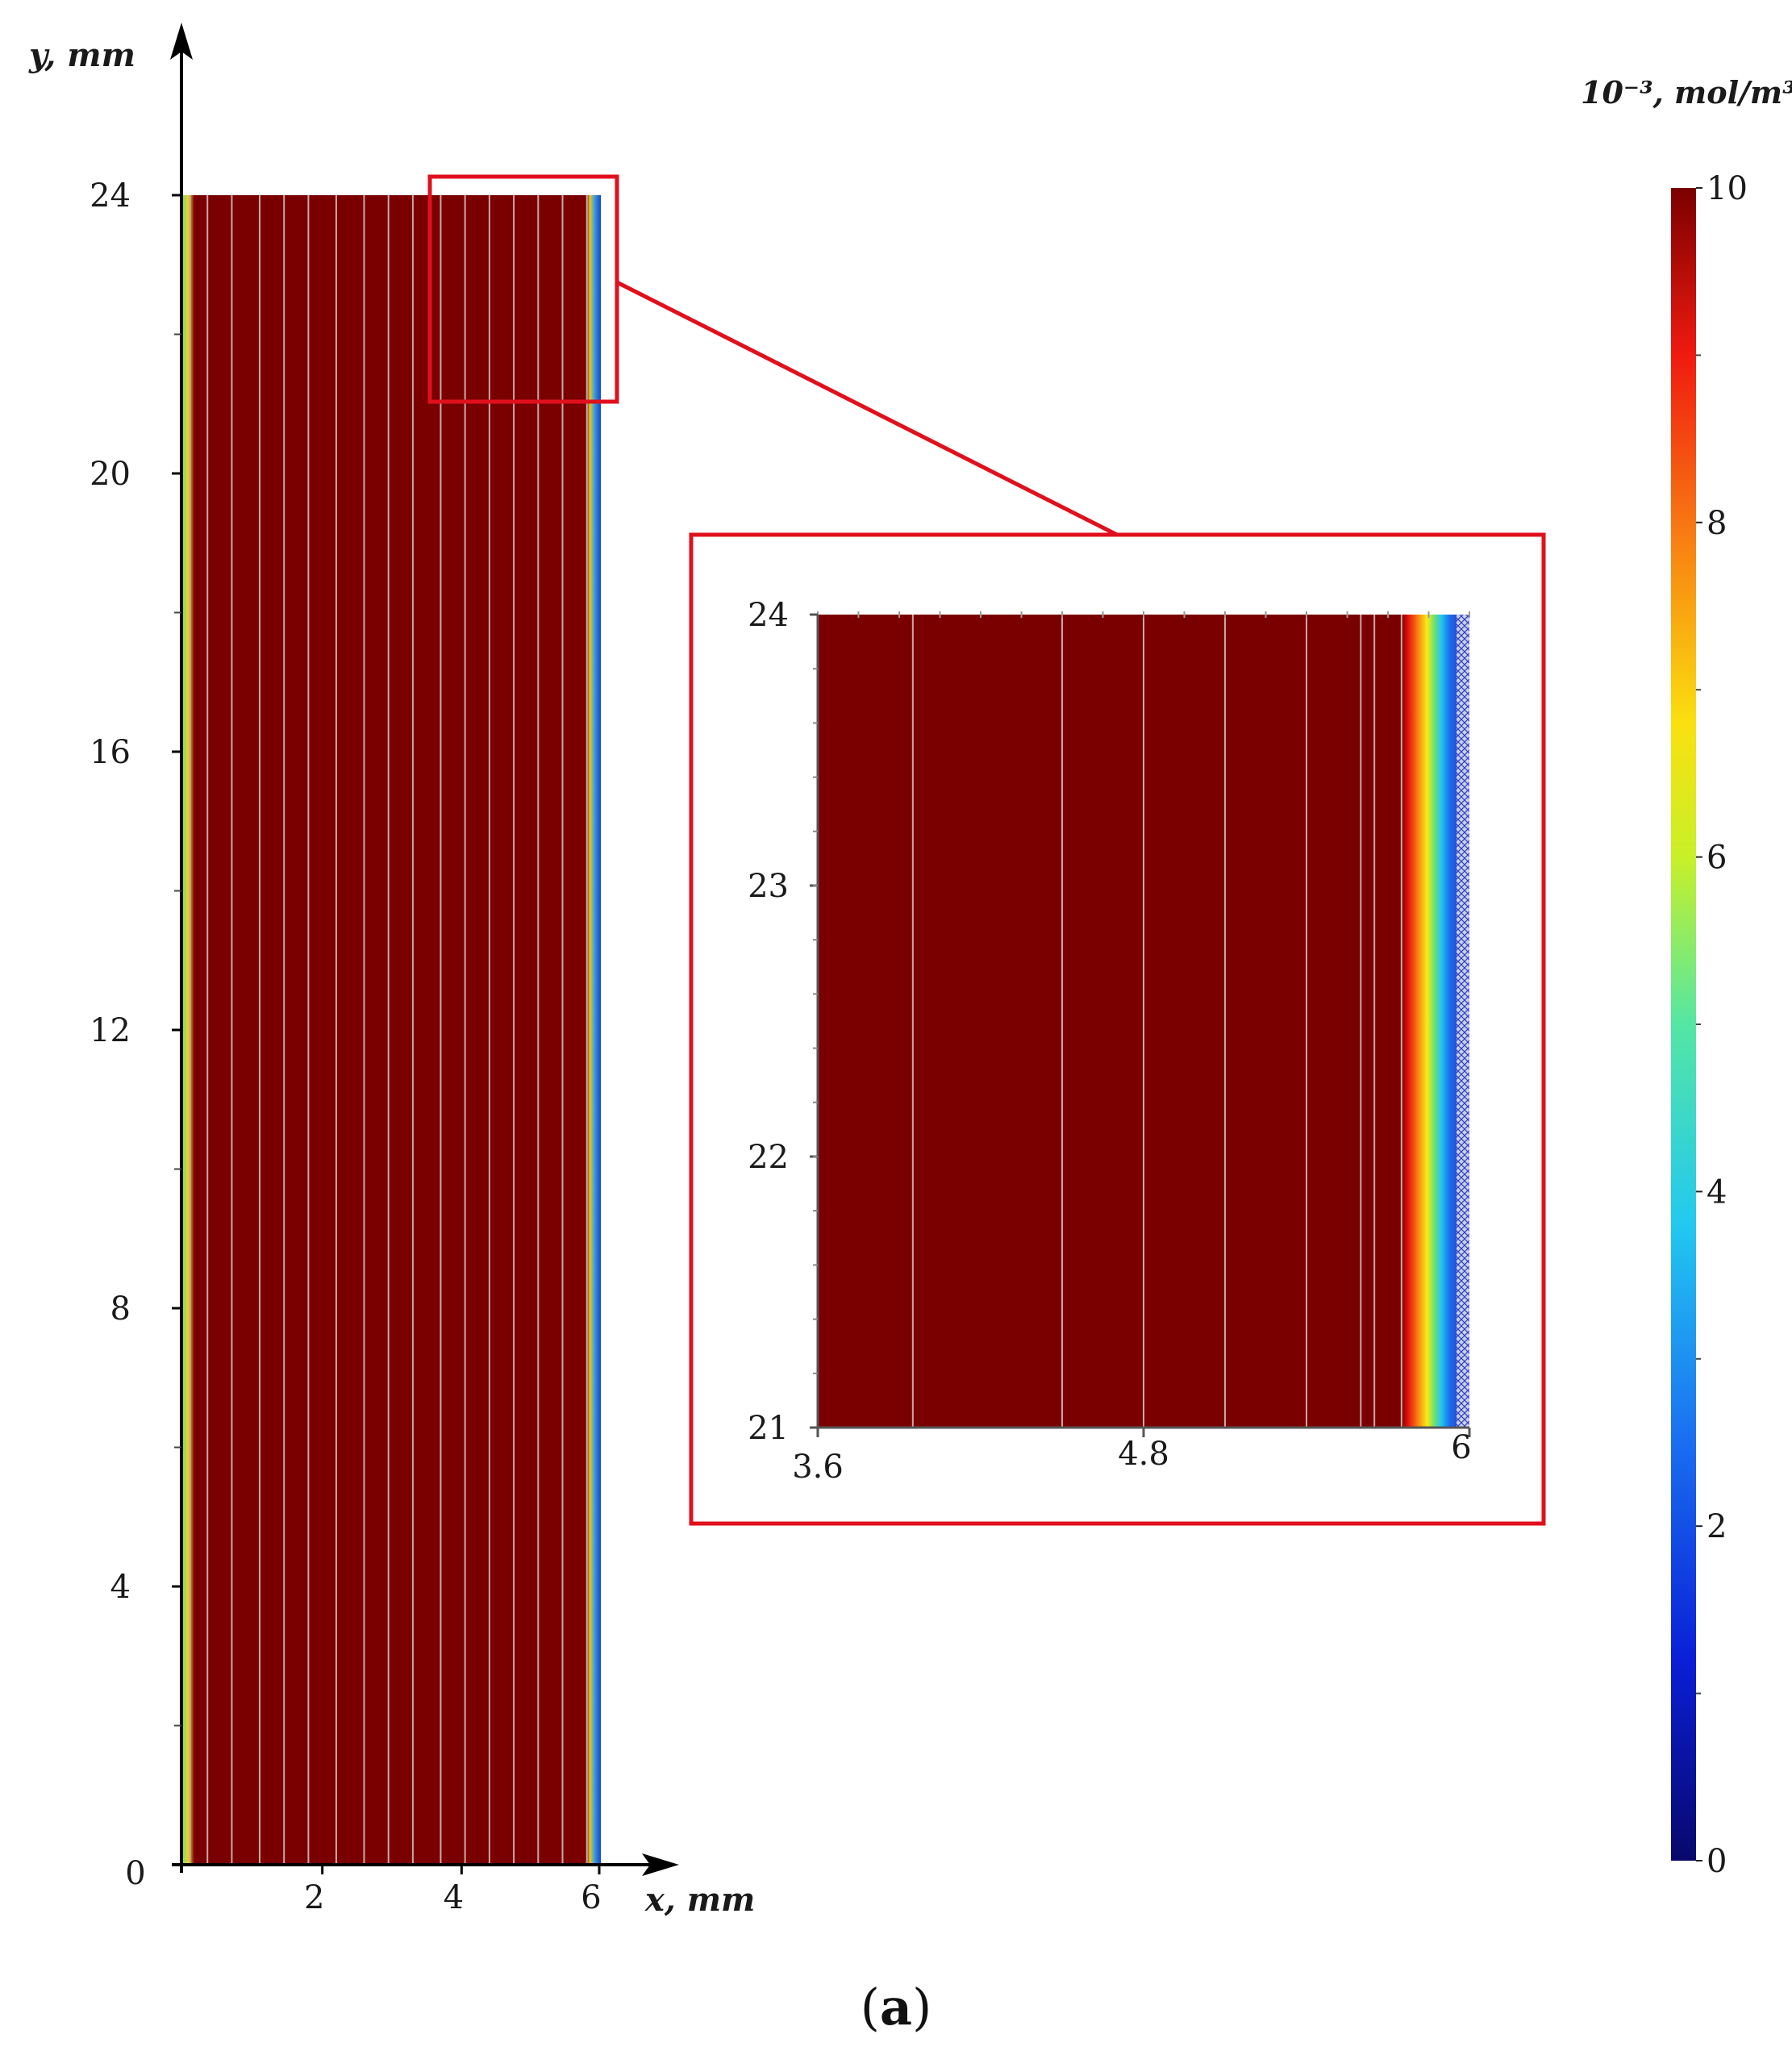 Image resolution: width=1792 pixels, height=2072 pixels. What do you see at coordinates (867, 408) in the screenshot?
I see `zoom-connector-line` at bounding box center [867, 408].